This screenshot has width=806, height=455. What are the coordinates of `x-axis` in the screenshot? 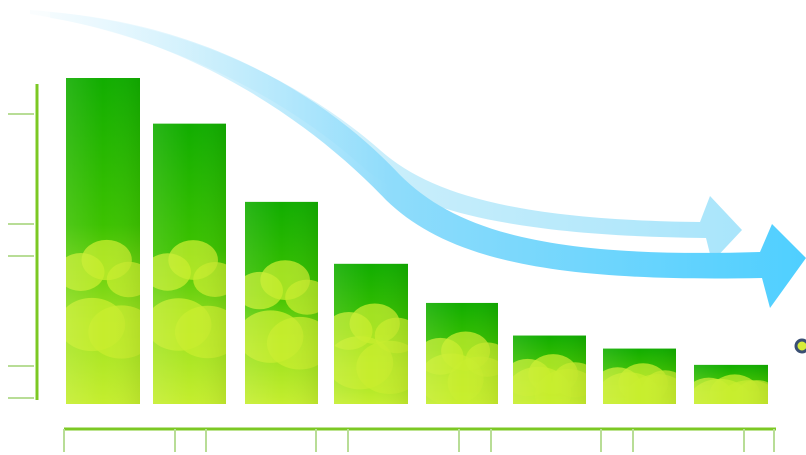 It's located at (419, 439).